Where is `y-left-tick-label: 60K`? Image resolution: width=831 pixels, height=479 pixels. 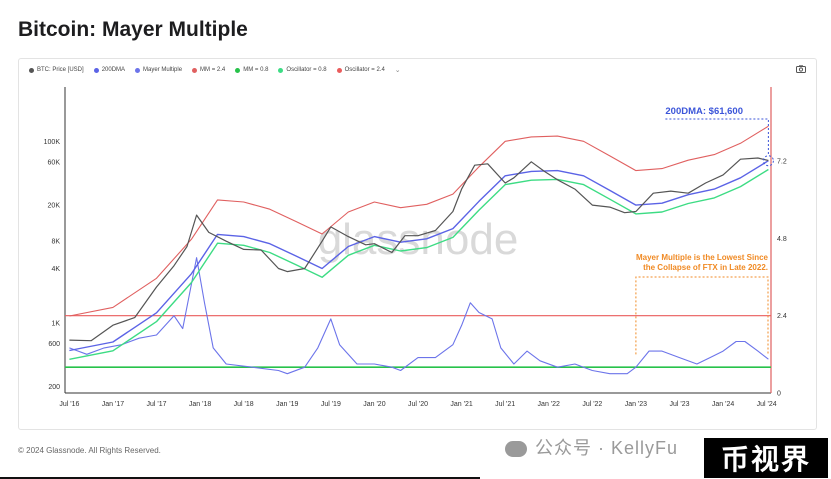
y-left-tick-label: 60K is located at coordinates (54, 162).